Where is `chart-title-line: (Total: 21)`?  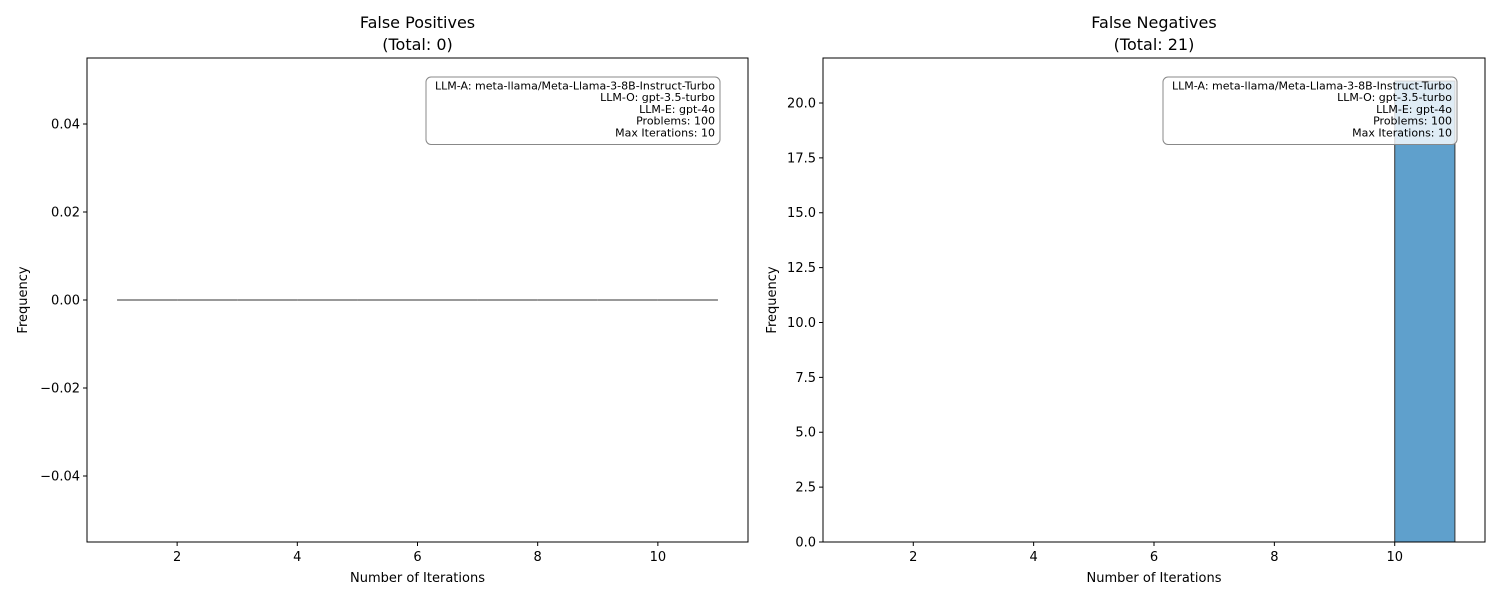 chart-title-line: (Total: 21) is located at coordinates (1154, 44).